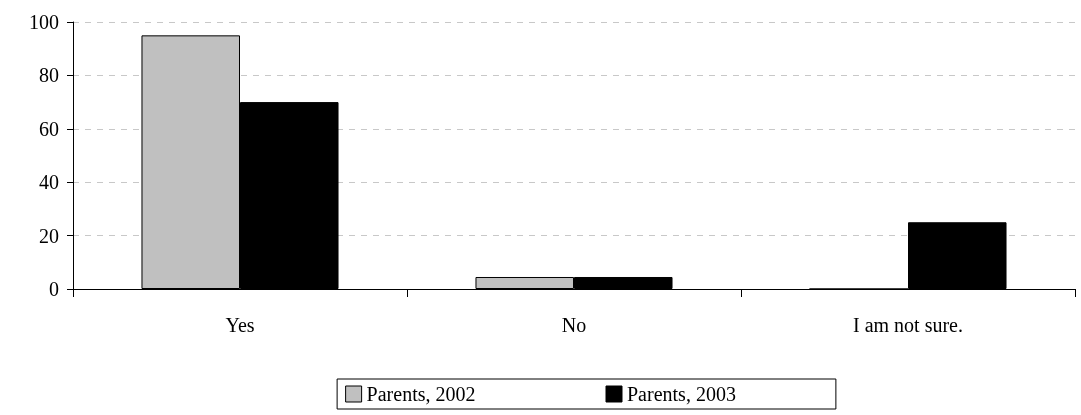 The height and width of the screenshot is (415, 1081). Describe the element at coordinates (49, 75) in the screenshot. I see `y-tick-label: 80` at that location.